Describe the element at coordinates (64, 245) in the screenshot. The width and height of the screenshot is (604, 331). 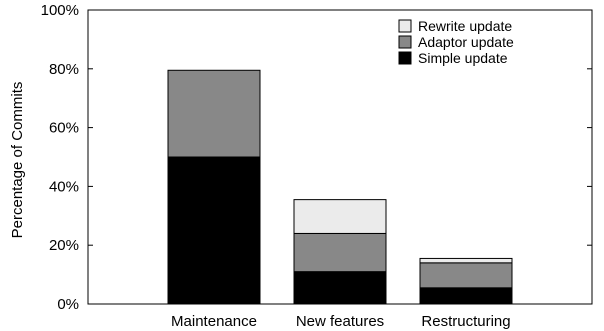
I see `y-tick-label: 20%` at that location.